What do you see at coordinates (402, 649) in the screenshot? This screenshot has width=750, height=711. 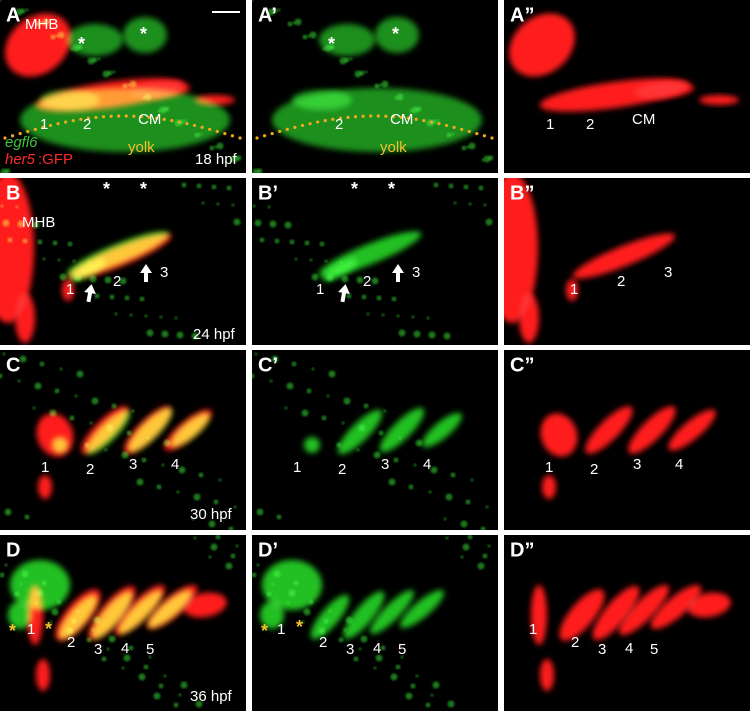 I see `annotation: 5` at bounding box center [402, 649].